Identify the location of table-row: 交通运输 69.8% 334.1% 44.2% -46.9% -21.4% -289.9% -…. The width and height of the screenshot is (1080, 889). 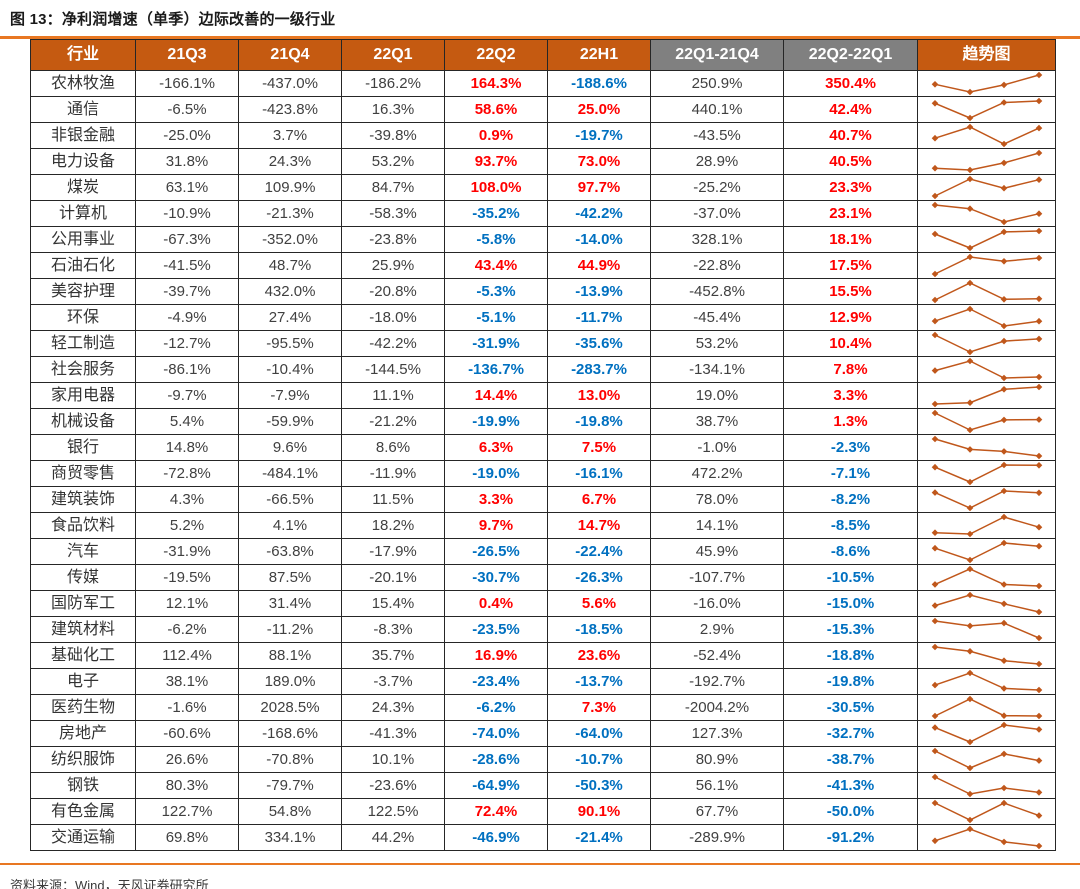
(543, 837).